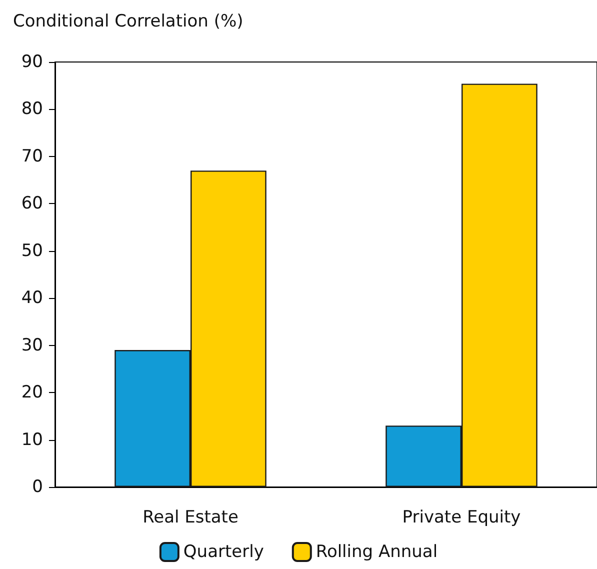 This screenshot has width=597, height=569. I want to click on y-tick-label: 0, so click(37, 487).